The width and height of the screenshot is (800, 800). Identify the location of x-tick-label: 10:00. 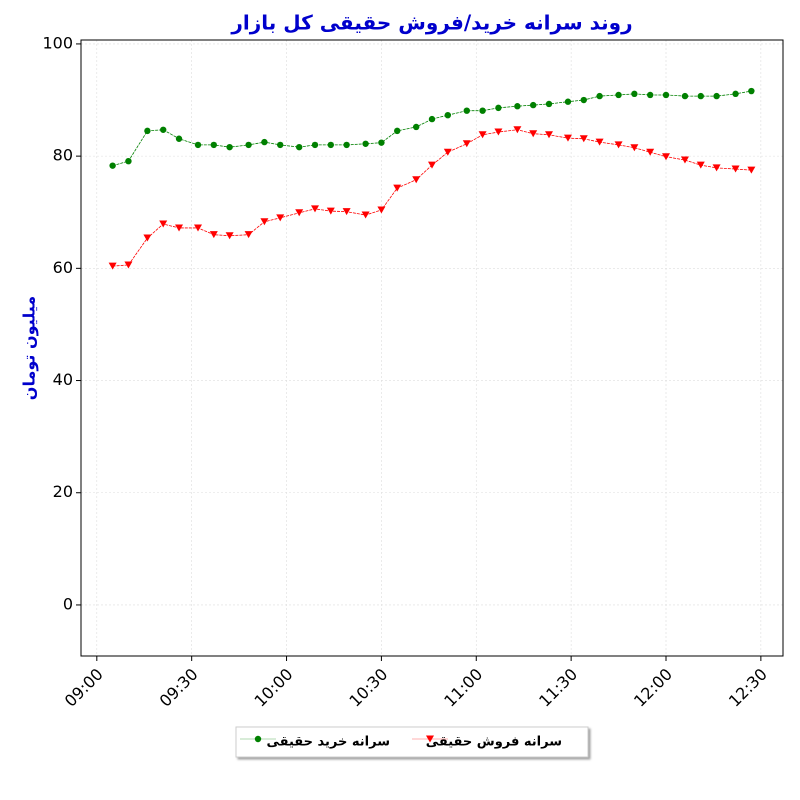
(274, 688).